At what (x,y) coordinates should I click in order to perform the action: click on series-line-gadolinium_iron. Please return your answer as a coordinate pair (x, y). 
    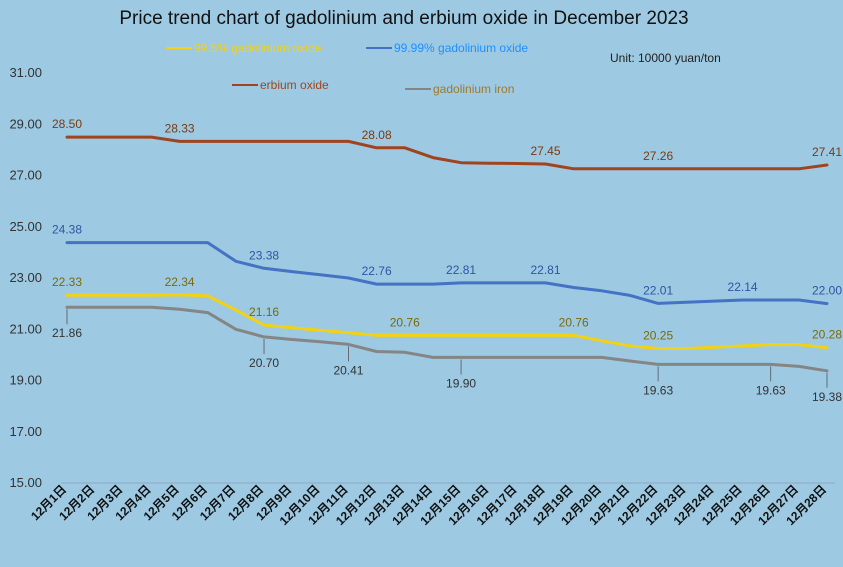
    Looking at the image, I should click on (447, 339).